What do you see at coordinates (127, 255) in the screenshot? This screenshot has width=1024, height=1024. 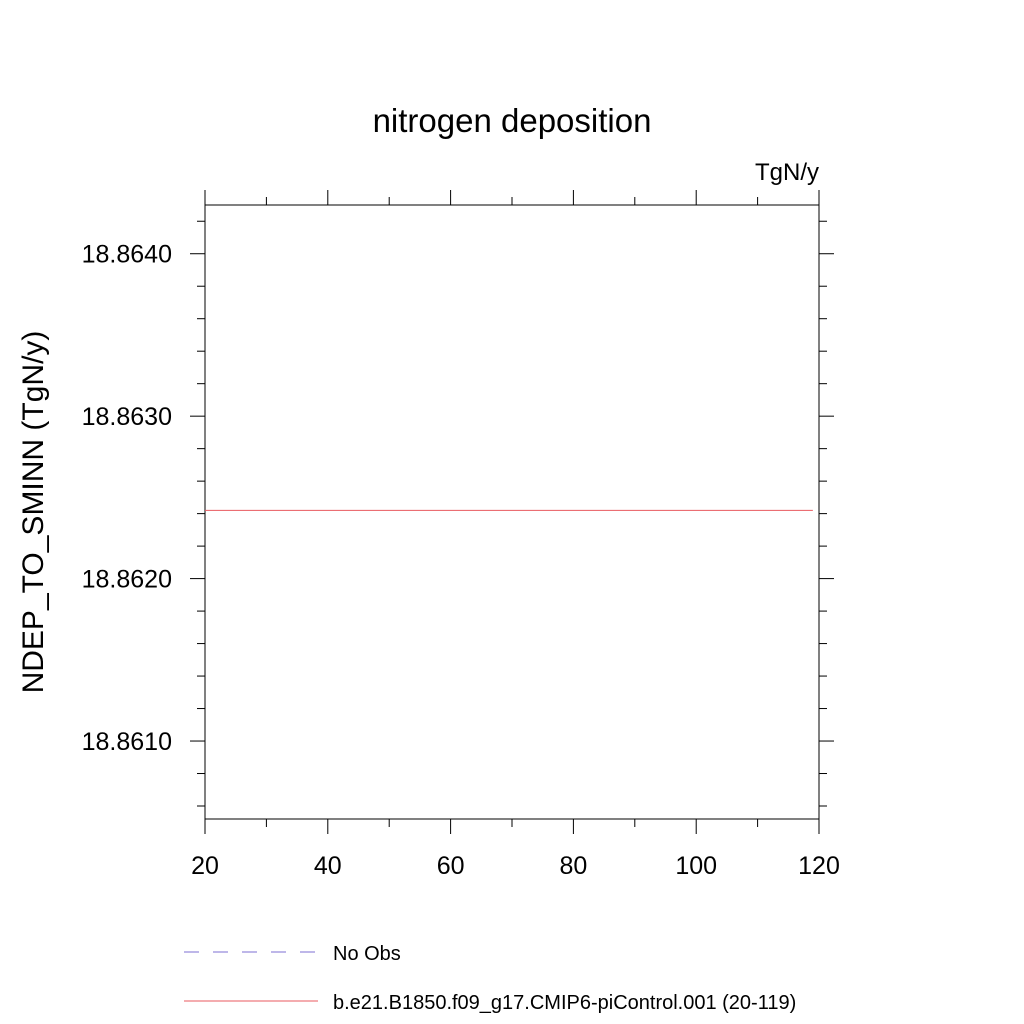 I see `y-tick-label: 18.8640` at bounding box center [127, 255].